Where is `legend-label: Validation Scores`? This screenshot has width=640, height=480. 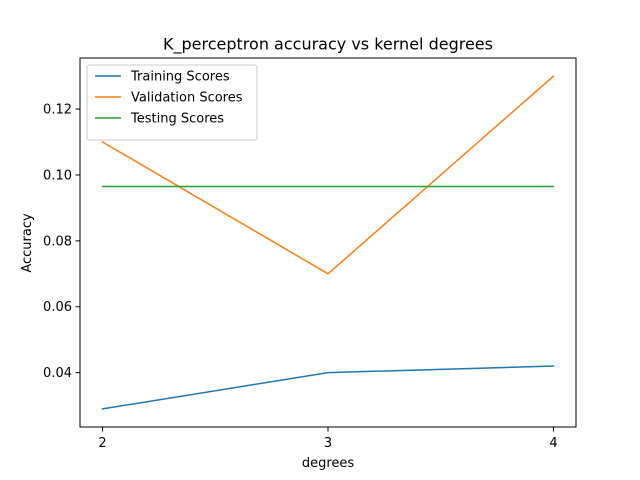 legend-label: Validation Scores is located at coordinates (187, 98).